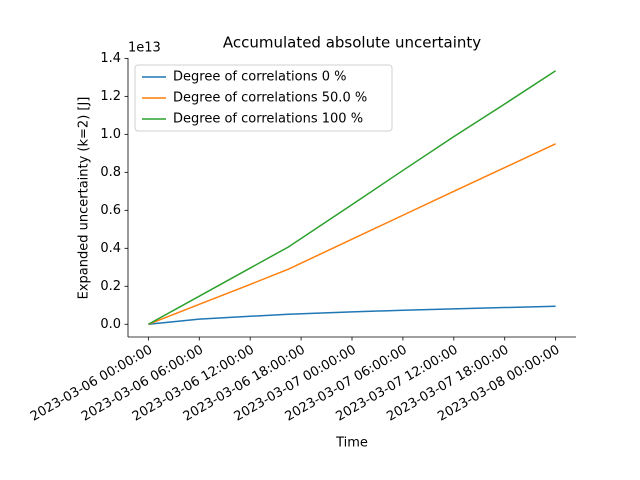 The width and height of the screenshot is (640, 480). What do you see at coordinates (351, 443) in the screenshot?
I see `x-axis-label: Time` at bounding box center [351, 443].